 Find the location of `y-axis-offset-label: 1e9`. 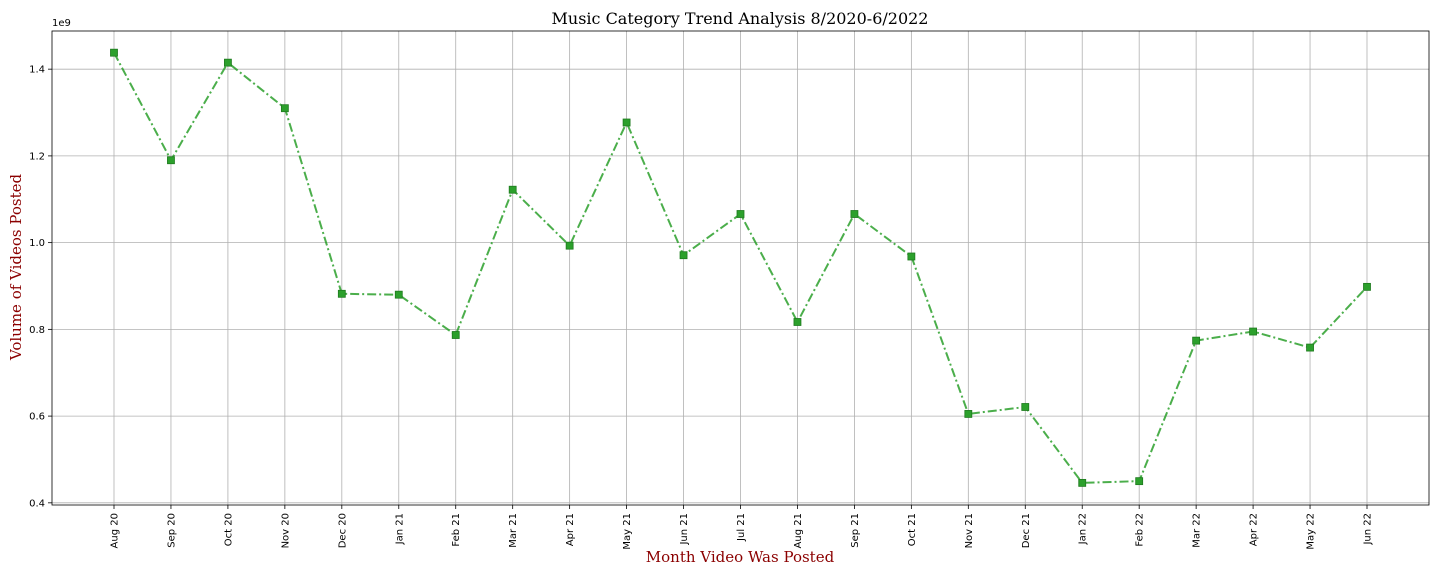

y-axis-offset-label: 1e9 is located at coordinates (61, 23).